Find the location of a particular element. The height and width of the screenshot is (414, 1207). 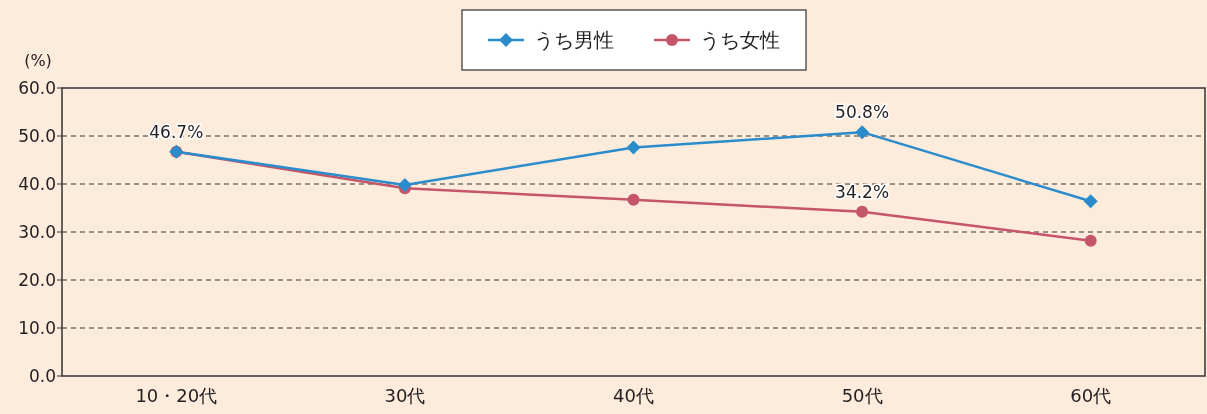

legend-label: うち女性 is located at coordinates (740, 40).